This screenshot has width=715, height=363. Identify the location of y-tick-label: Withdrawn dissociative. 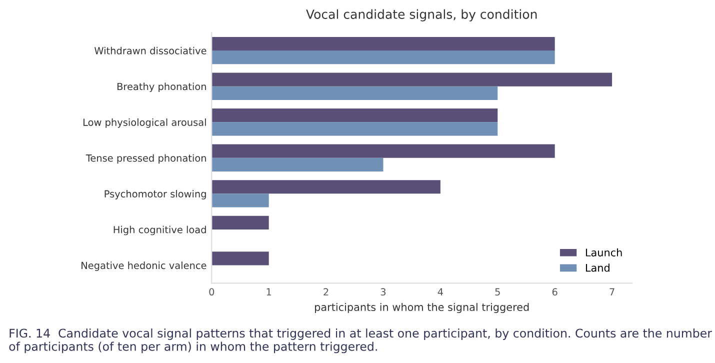
(150, 50).